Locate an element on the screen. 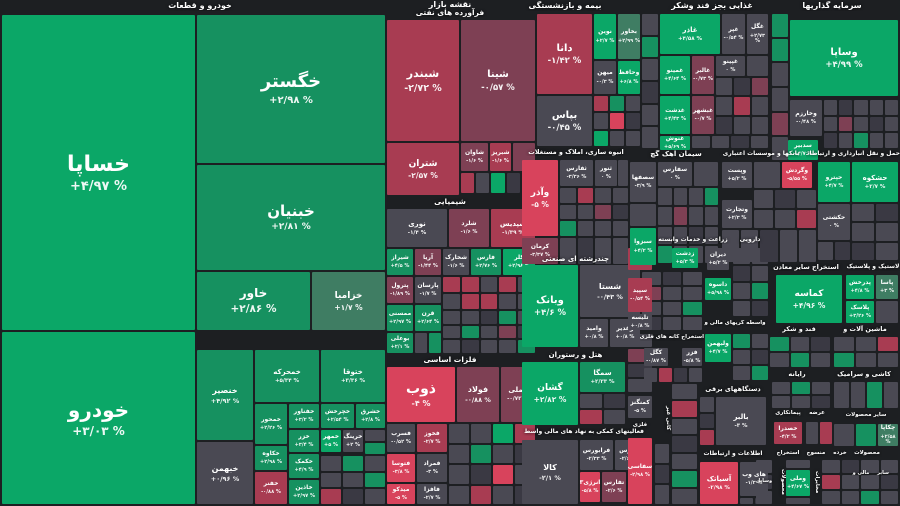 Image resolution: width=900 pixels, height=506 pixels. stock-tile-خساپا: خساپا +۴/۹۷ % is located at coordinates (98, 172).